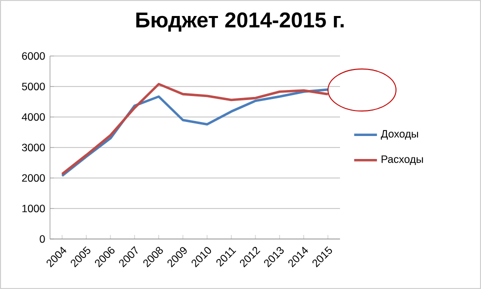 This screenshot has width=481, height=289. What do you see at coordinates (33, 148) in the screenshot?
I see `y-tick-label: 3000` at bounding box center [33, 148].